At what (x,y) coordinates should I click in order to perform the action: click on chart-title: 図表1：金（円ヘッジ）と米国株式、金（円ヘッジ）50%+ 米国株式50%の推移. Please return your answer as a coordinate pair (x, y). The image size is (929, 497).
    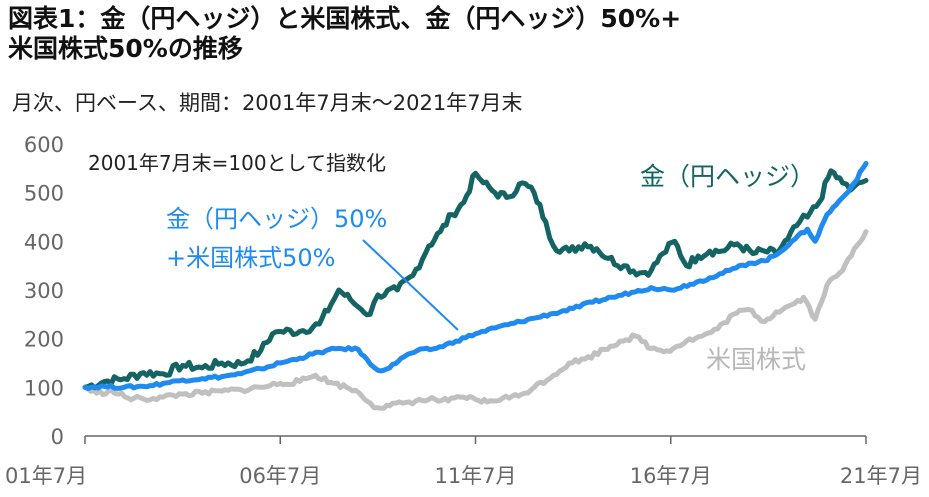
    Looking at the image, I should click on (458, 34).